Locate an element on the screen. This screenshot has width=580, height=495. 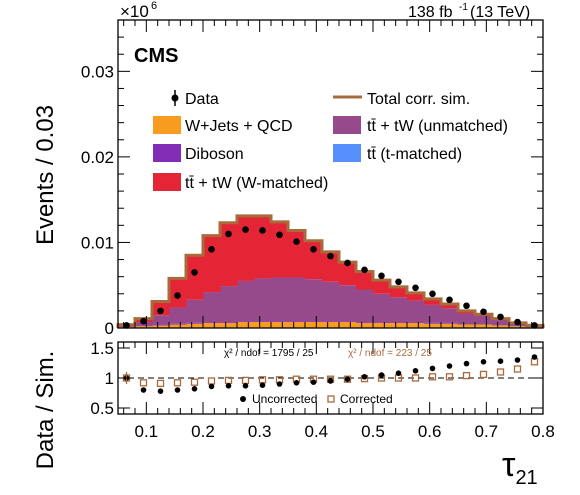
ytick-label: 0.03 is located at coordinates (97, 71).